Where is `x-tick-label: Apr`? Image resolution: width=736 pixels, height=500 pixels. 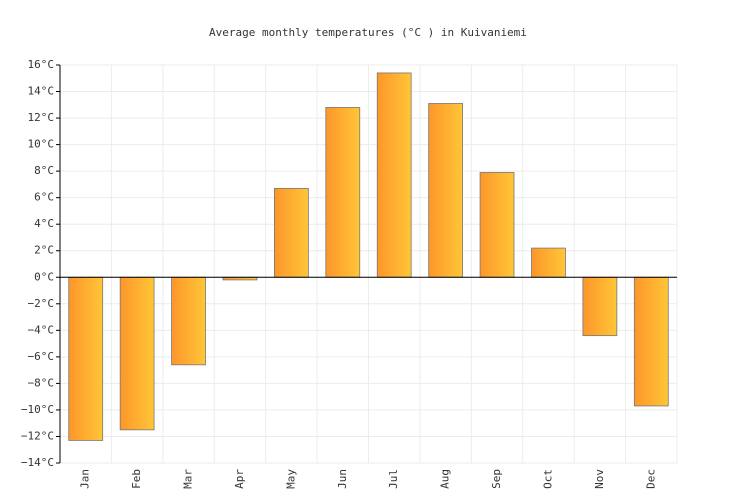
x-tick-label: Apr is located at coordinates (239, 479).